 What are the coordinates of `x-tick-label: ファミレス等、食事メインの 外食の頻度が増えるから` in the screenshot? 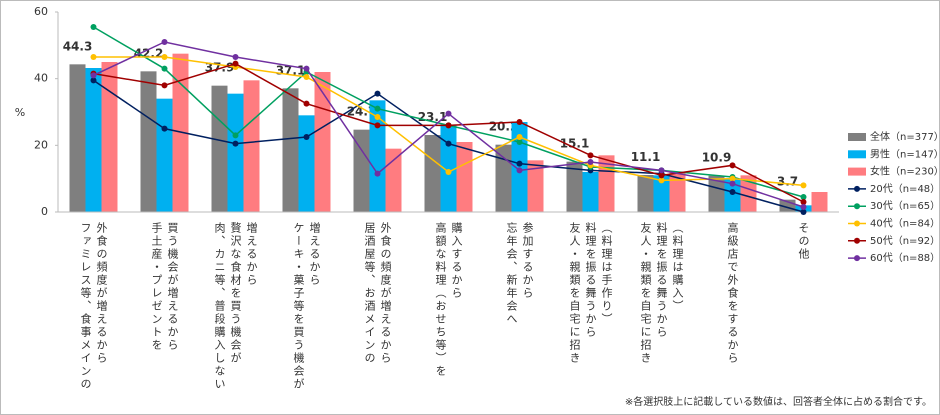 It's located at (93, 306).